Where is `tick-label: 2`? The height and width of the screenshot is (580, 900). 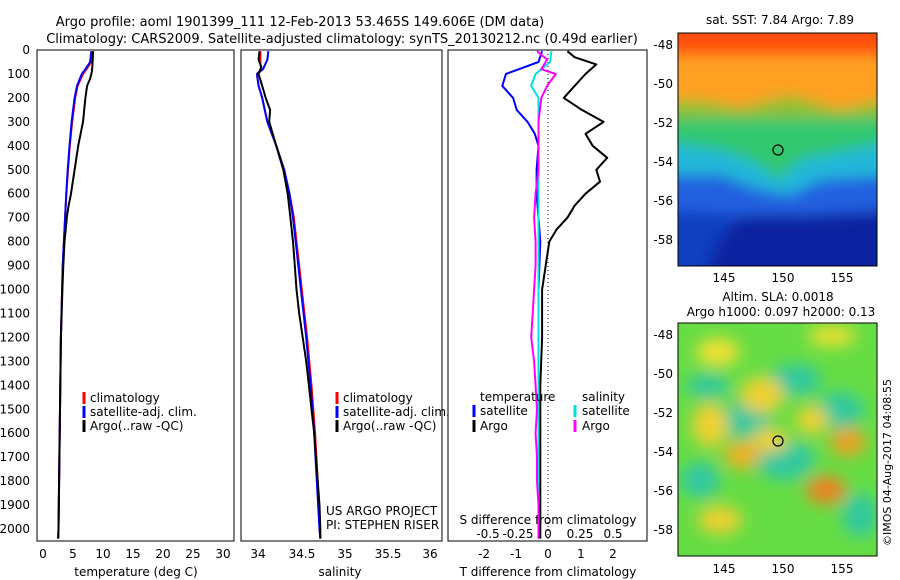
tick-label: 2 is located at coordinates (613, 554).